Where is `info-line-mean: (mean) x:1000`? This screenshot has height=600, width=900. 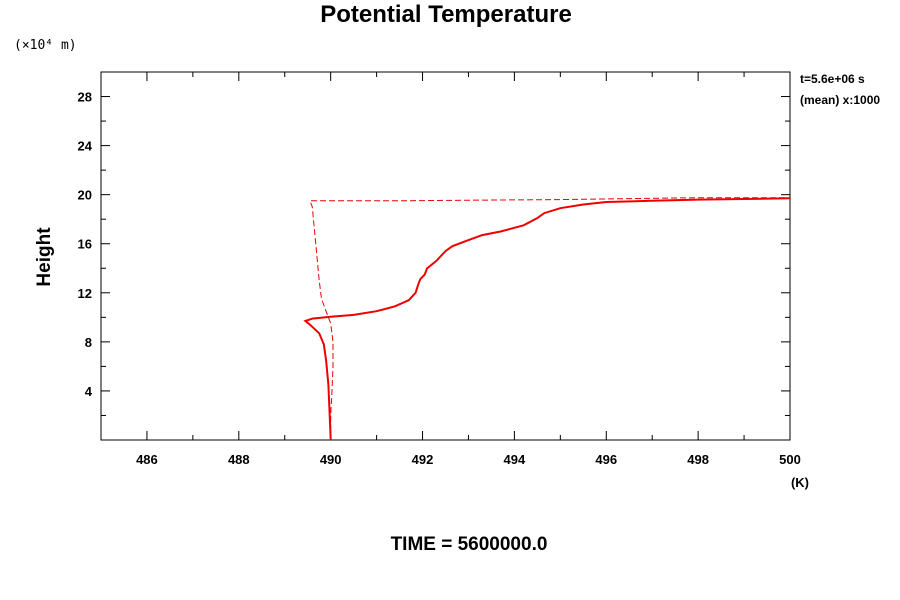
info-line-mean: (mean) x:1000 is located at coordinates (840, 100).